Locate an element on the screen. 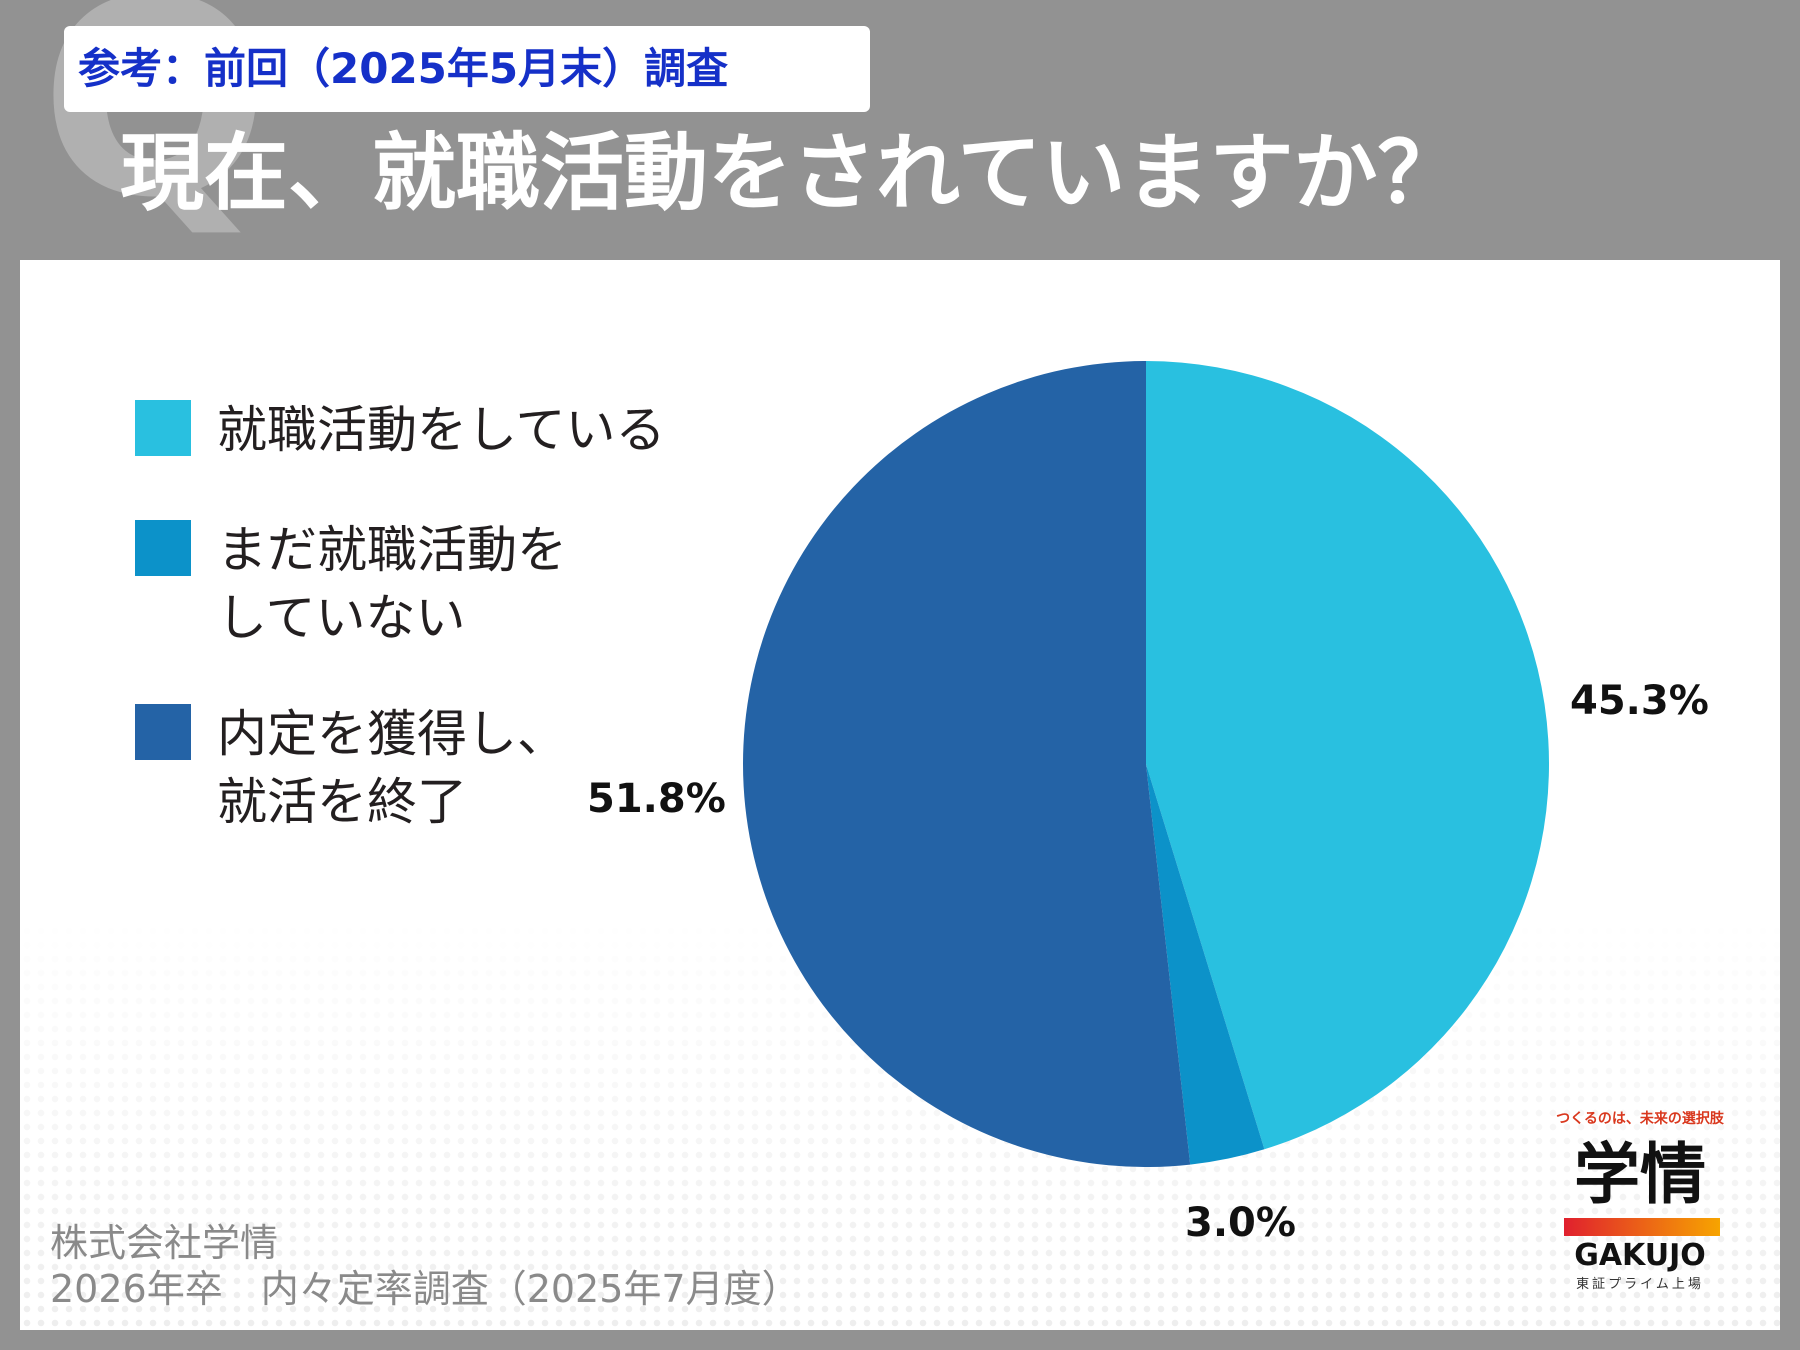  logo-kanji: 学情 is located at coordinates (1640, 1174).